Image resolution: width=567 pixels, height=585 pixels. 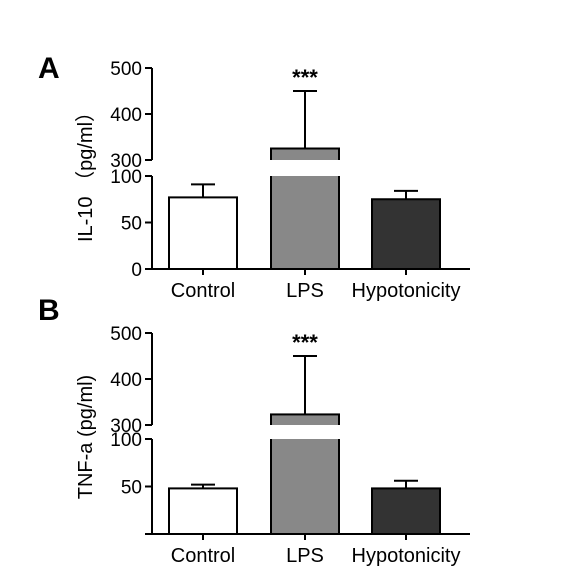 I want to click on panel-letter: B, so click(x=49, y=310).